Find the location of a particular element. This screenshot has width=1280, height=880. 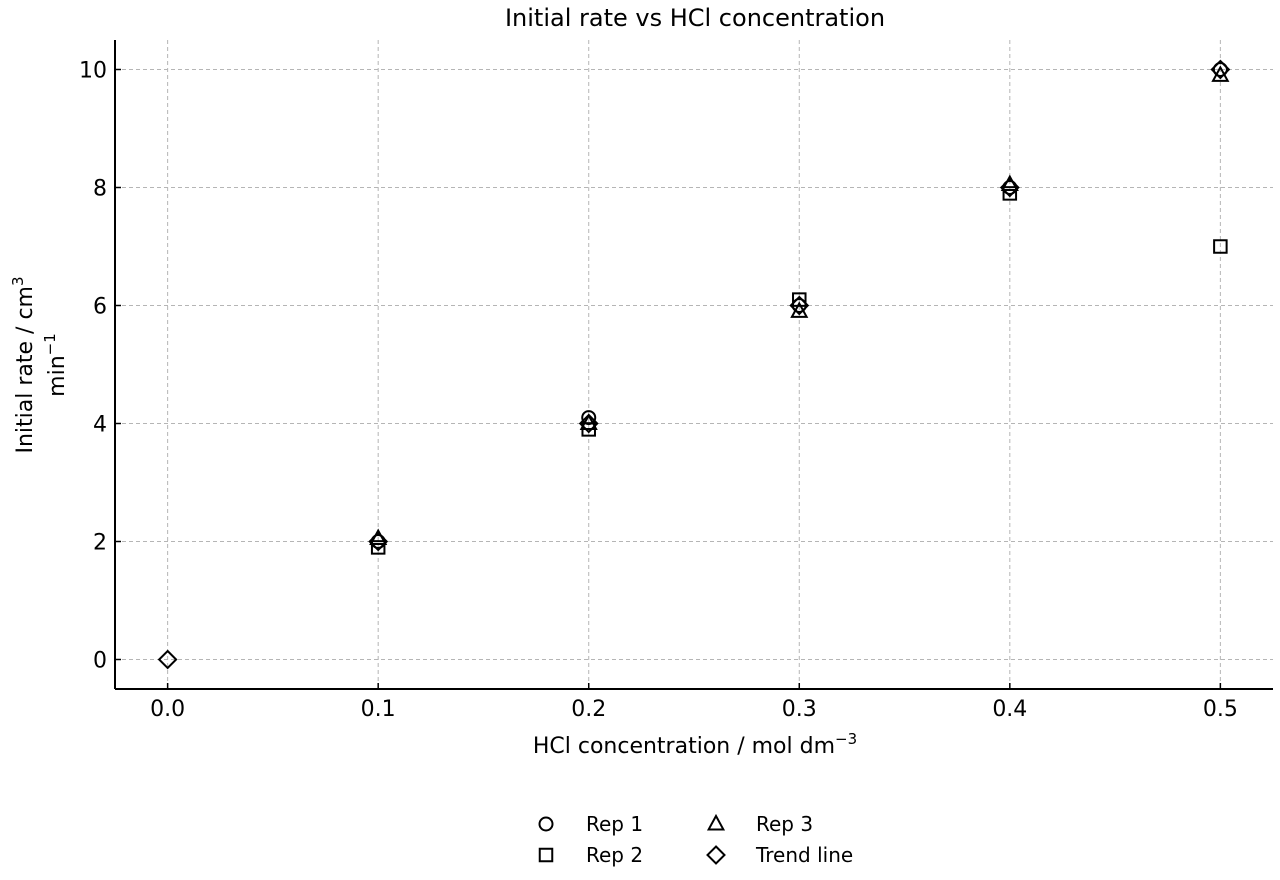

y-axis-title: Initial rate / cm3 min−1 is located at coordinates (39, 364).